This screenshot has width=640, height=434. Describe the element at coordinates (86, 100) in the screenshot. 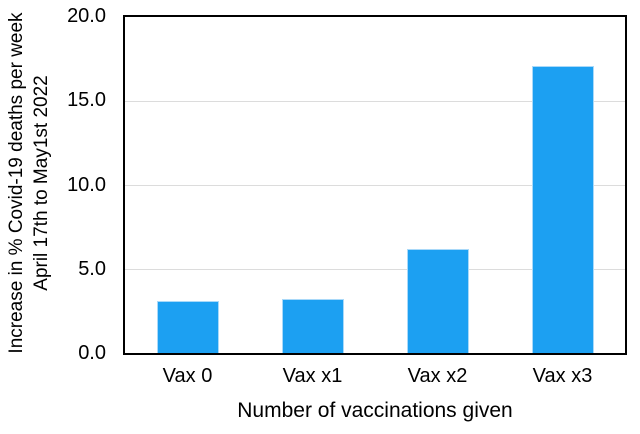

I see `y-tick-label-15.0: 15.0` at that location.